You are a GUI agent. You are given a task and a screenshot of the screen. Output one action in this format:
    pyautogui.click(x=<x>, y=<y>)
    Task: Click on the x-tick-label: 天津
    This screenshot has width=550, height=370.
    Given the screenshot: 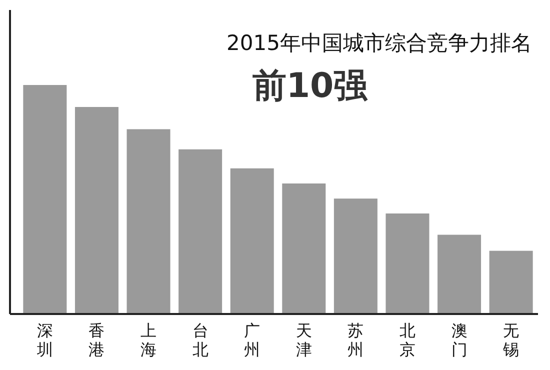 What is the action you would take?
    pyautogui.click(x=304, y=340)
    